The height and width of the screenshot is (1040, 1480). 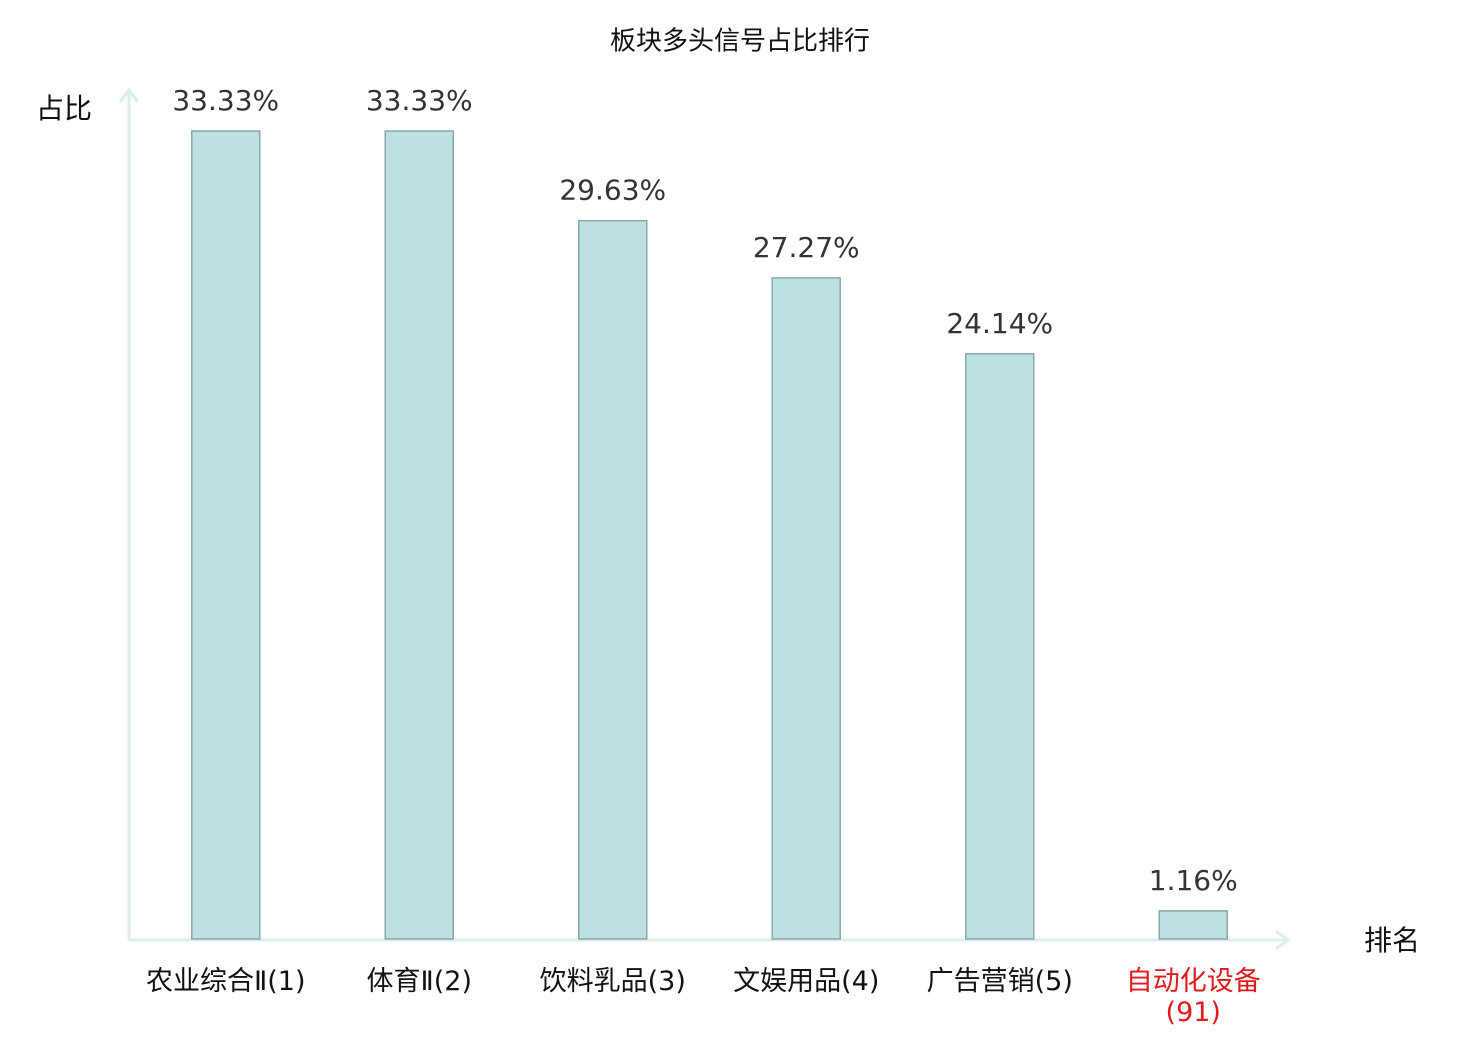 What do you see at coordinates (225, 981) in the screenshot?
I see `x-tick-label: 农业综合Ⅱ(1)` at bounding box center [225, 981].